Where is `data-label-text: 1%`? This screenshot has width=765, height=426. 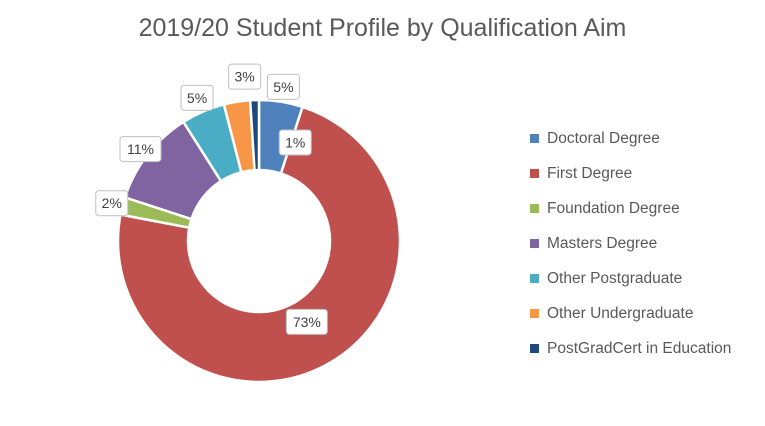
data-label-text: 1% is located at coordinates (295, 142).